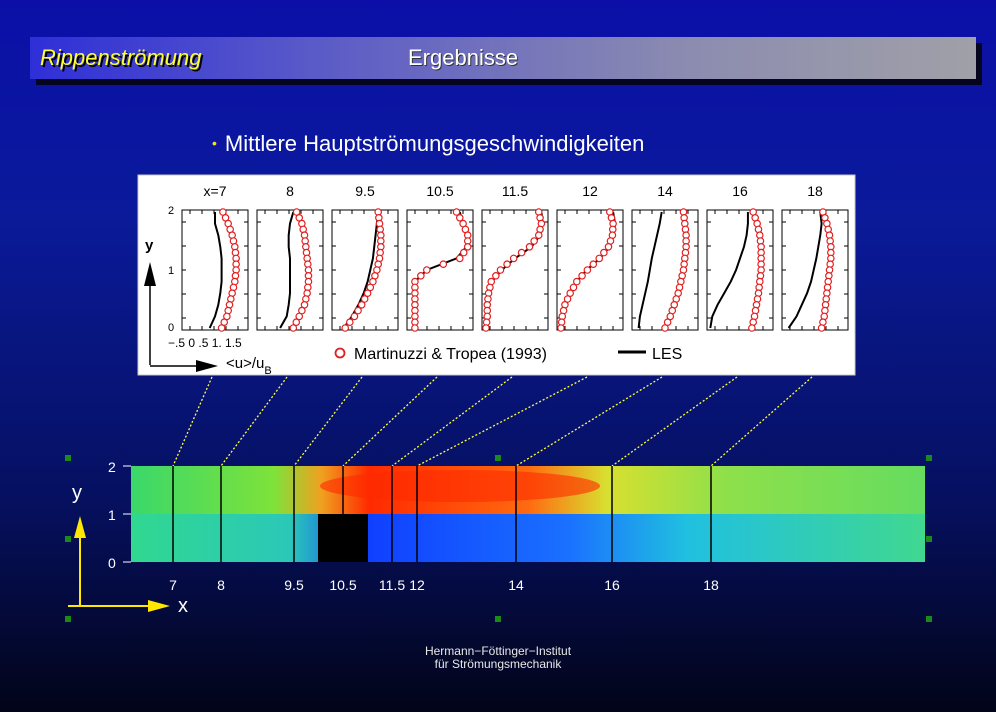  I want to click on domain-y-tick-1: 1, so click(112, 515).